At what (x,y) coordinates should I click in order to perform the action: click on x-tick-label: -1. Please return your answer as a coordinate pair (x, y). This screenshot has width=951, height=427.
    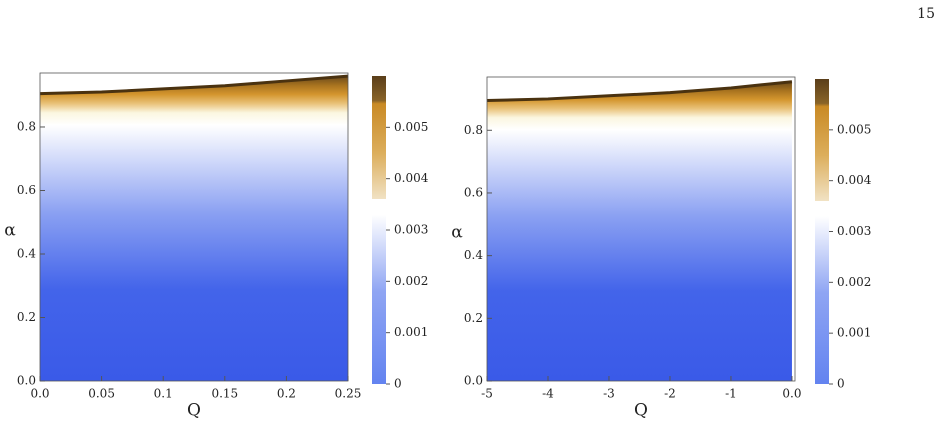
    Looking at the image, I should click on (731, 394).